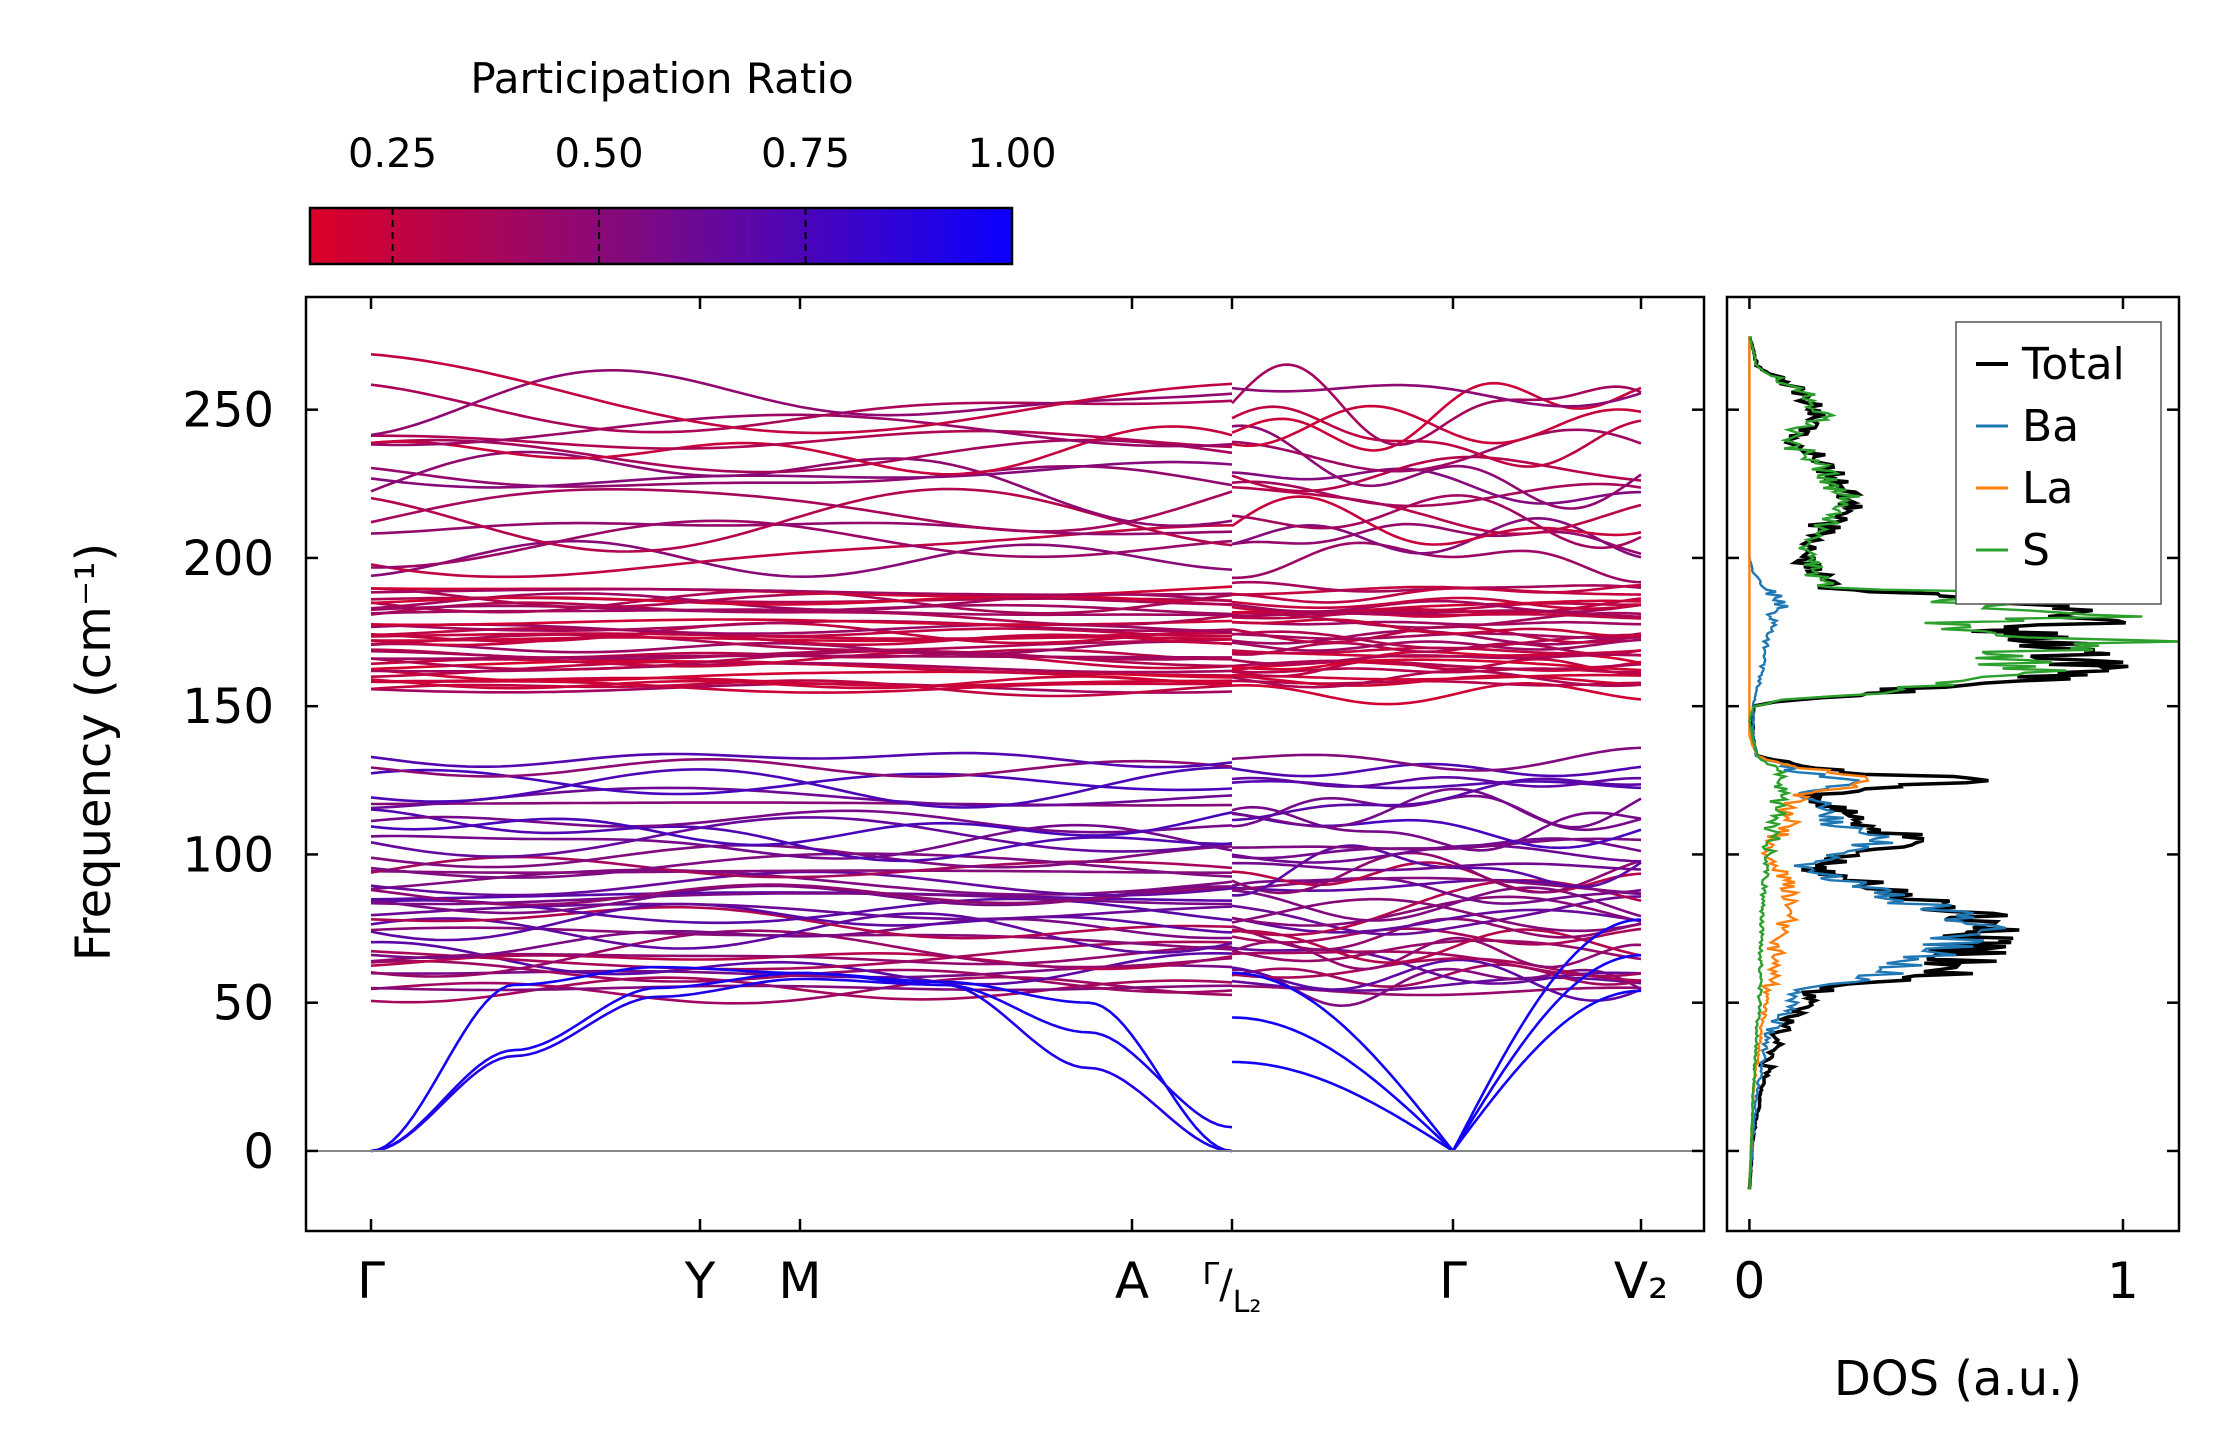 This screenshot has height=1455, width=2222. What do you see at coordinates (2123, 1281) in the screenshot?
I see `dos-x-tick-label: 1` at bounding box center [2123, 1281].